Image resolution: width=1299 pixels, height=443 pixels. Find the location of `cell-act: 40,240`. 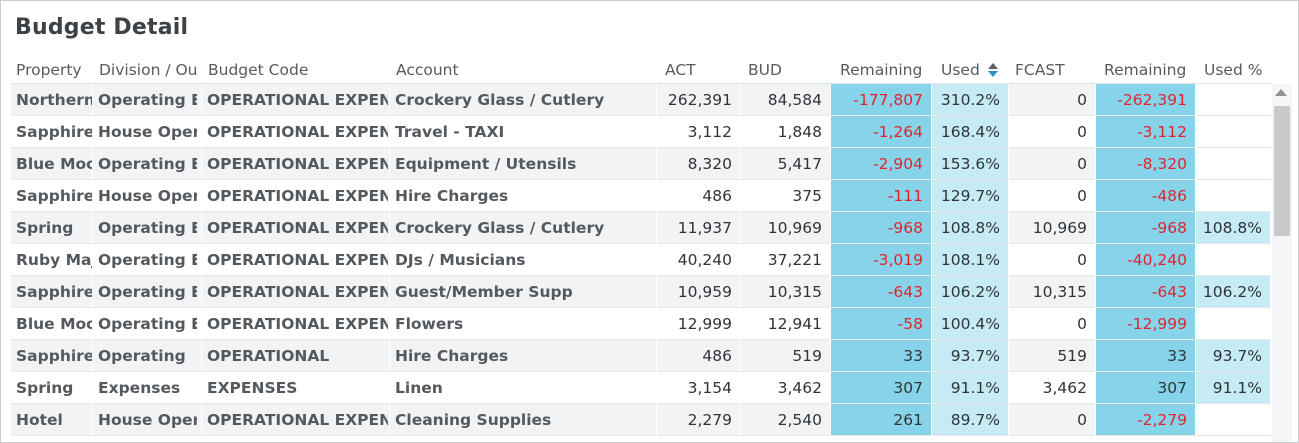

cell-act: 40,240 is located at coordinates (704, 260).